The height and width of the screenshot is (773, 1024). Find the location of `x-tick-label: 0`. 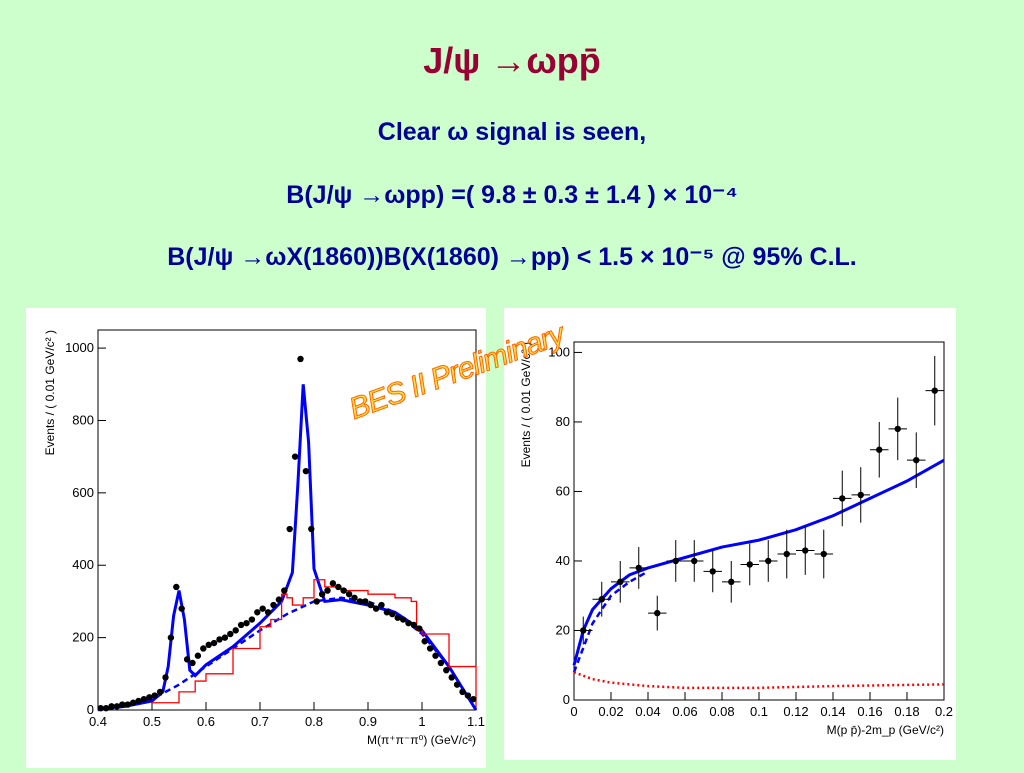

x-tick-label: 0 is located at coordinates (573, 711).